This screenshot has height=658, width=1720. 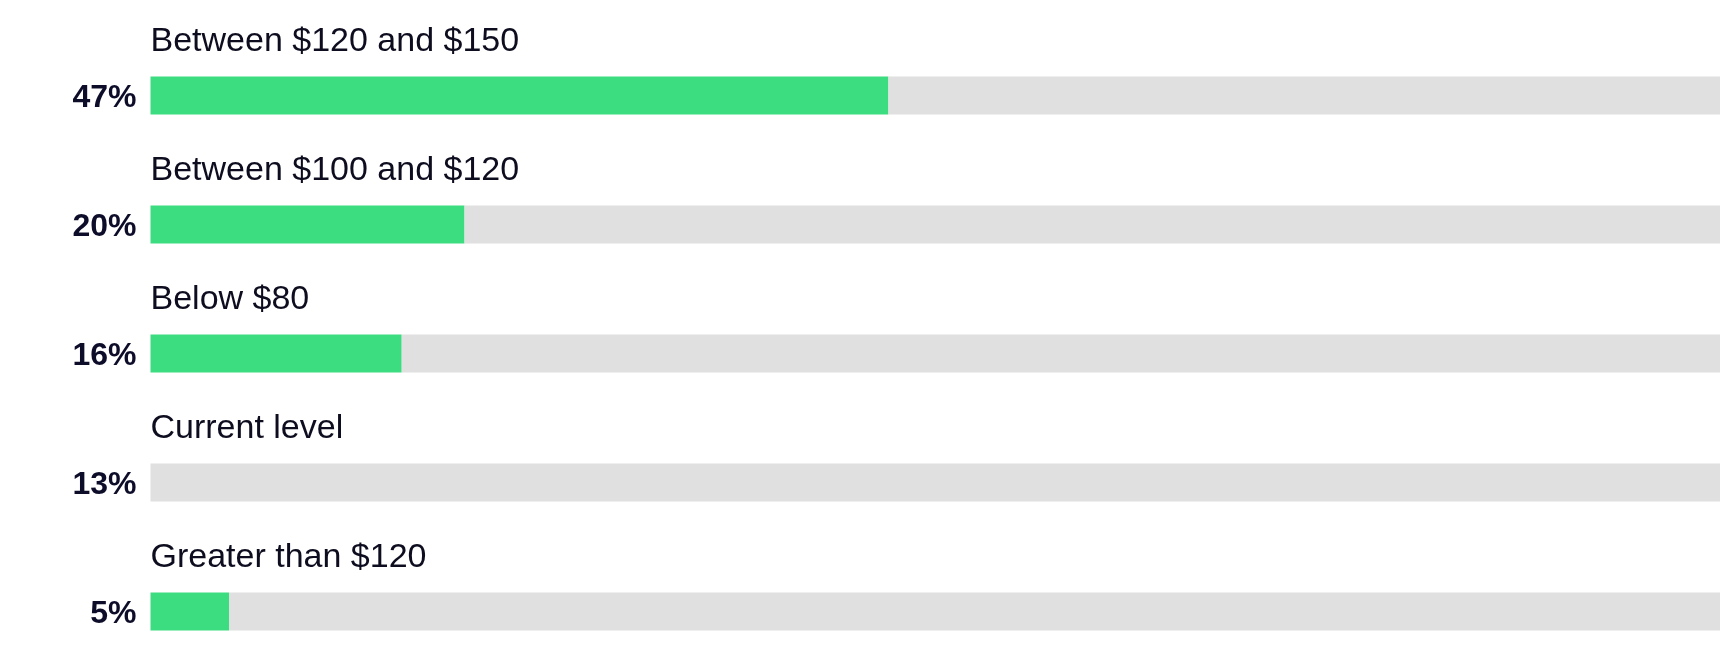 I want to click on data-label: 20%, so click(x=104, y=224).